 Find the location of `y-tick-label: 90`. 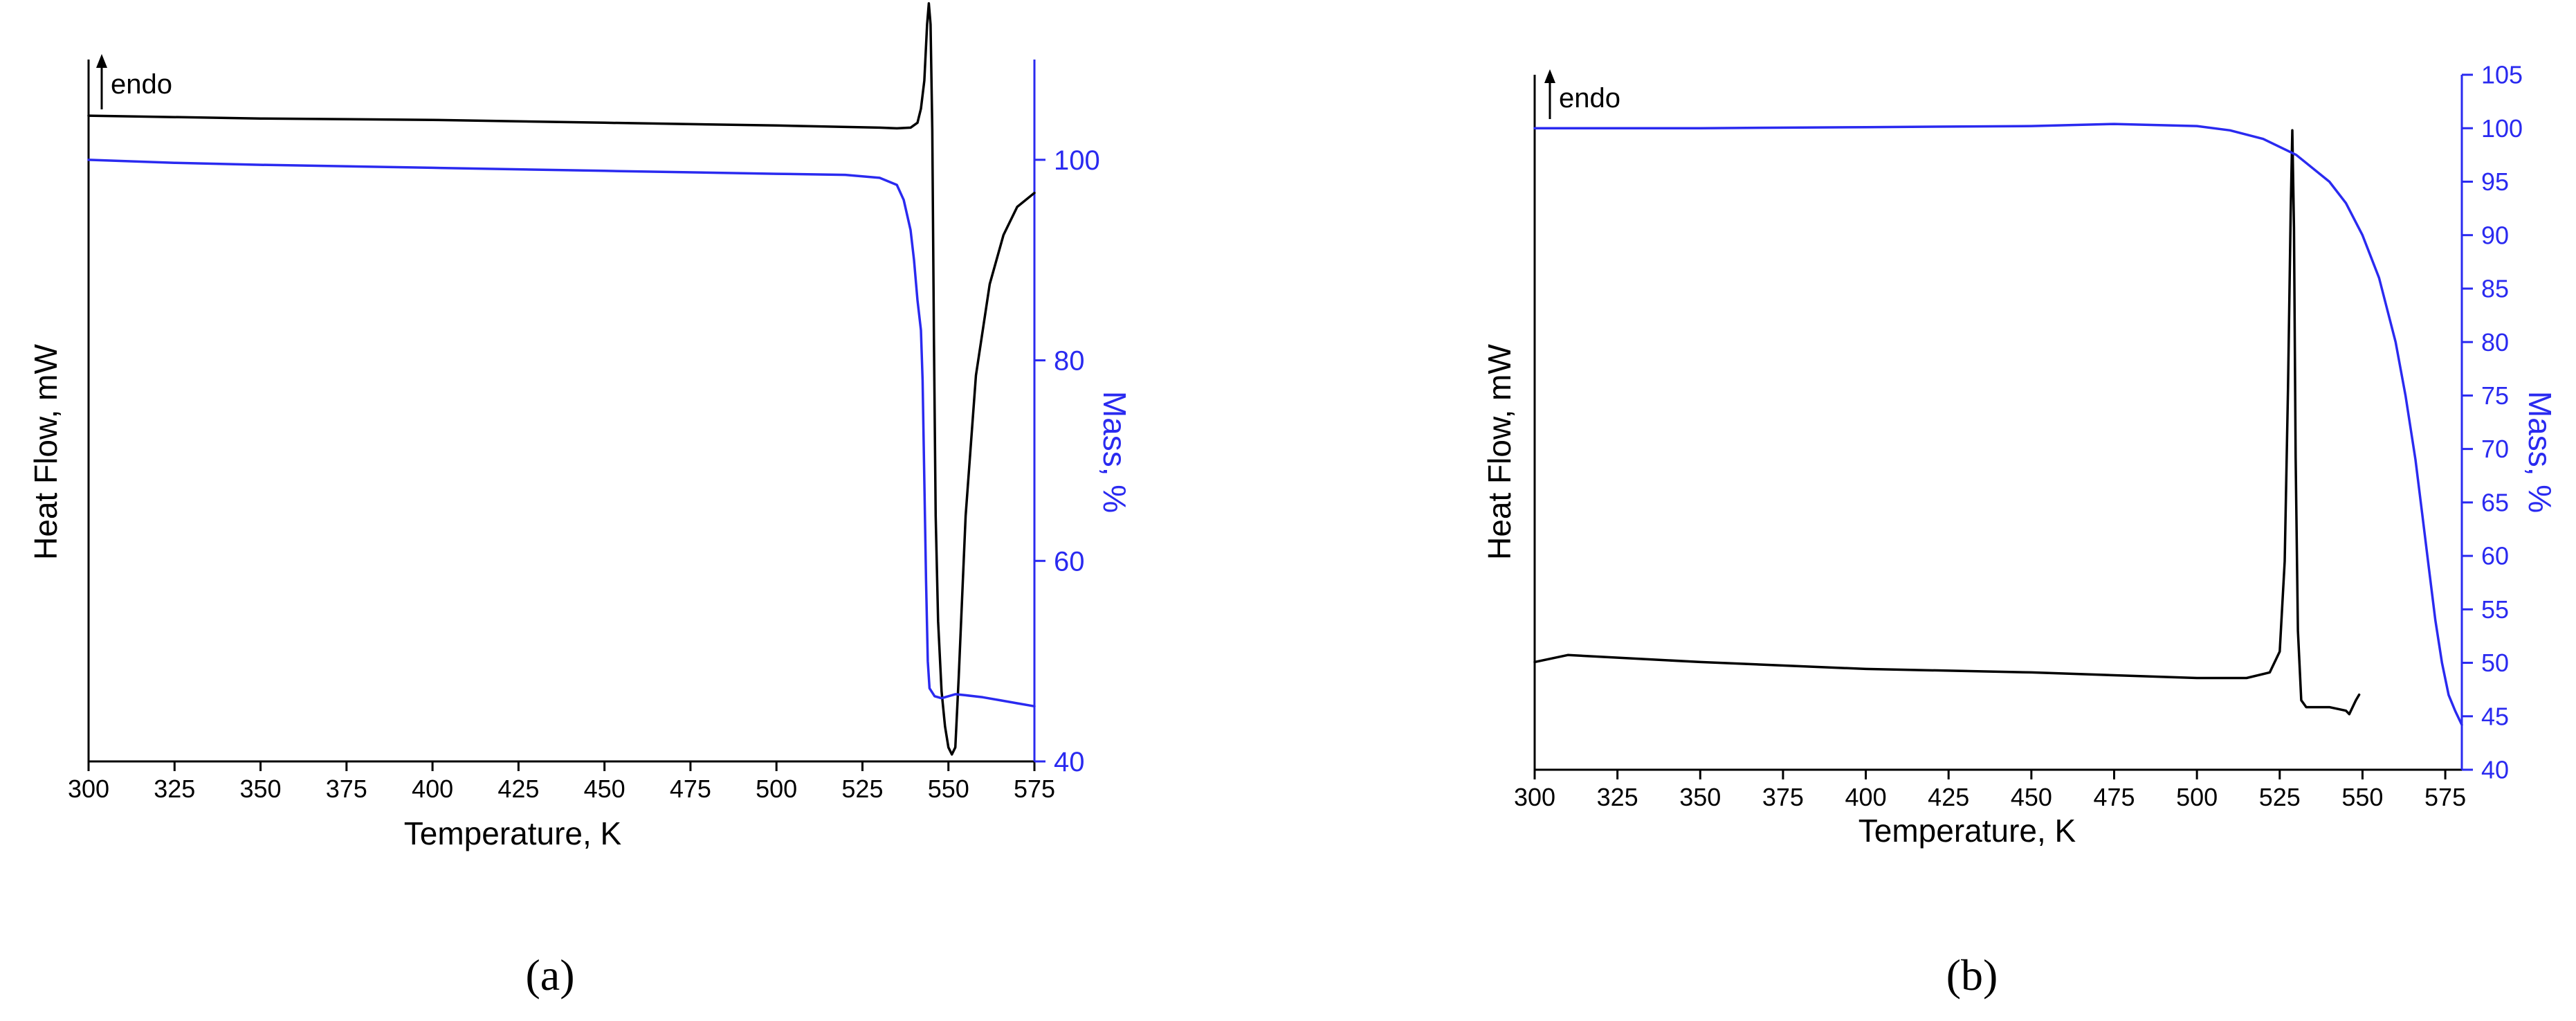

y-tick-label: 90 is located at coordinates (2495, 235).